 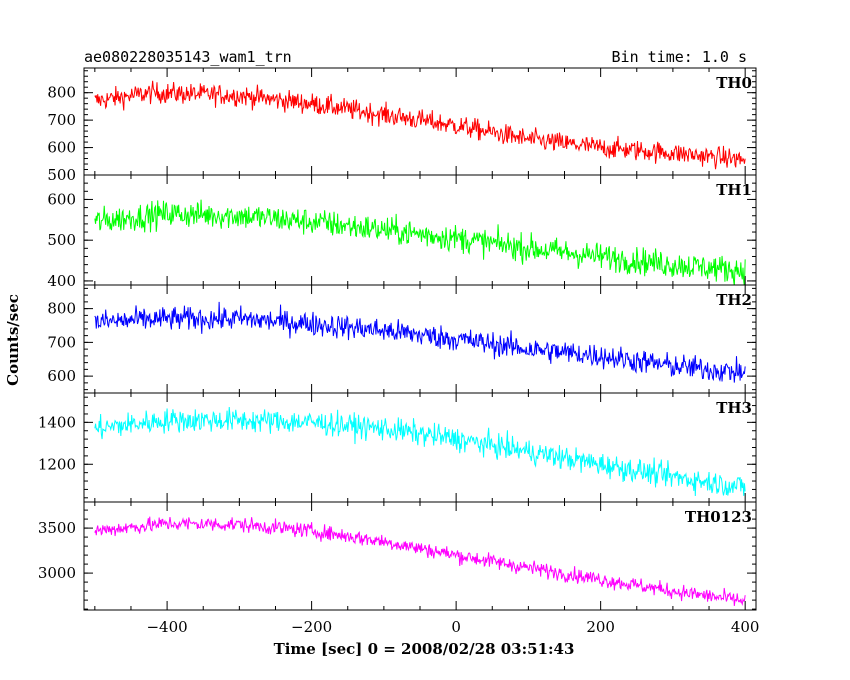 I want to click on x-tick-label: 400, so click(x=745, y=627).